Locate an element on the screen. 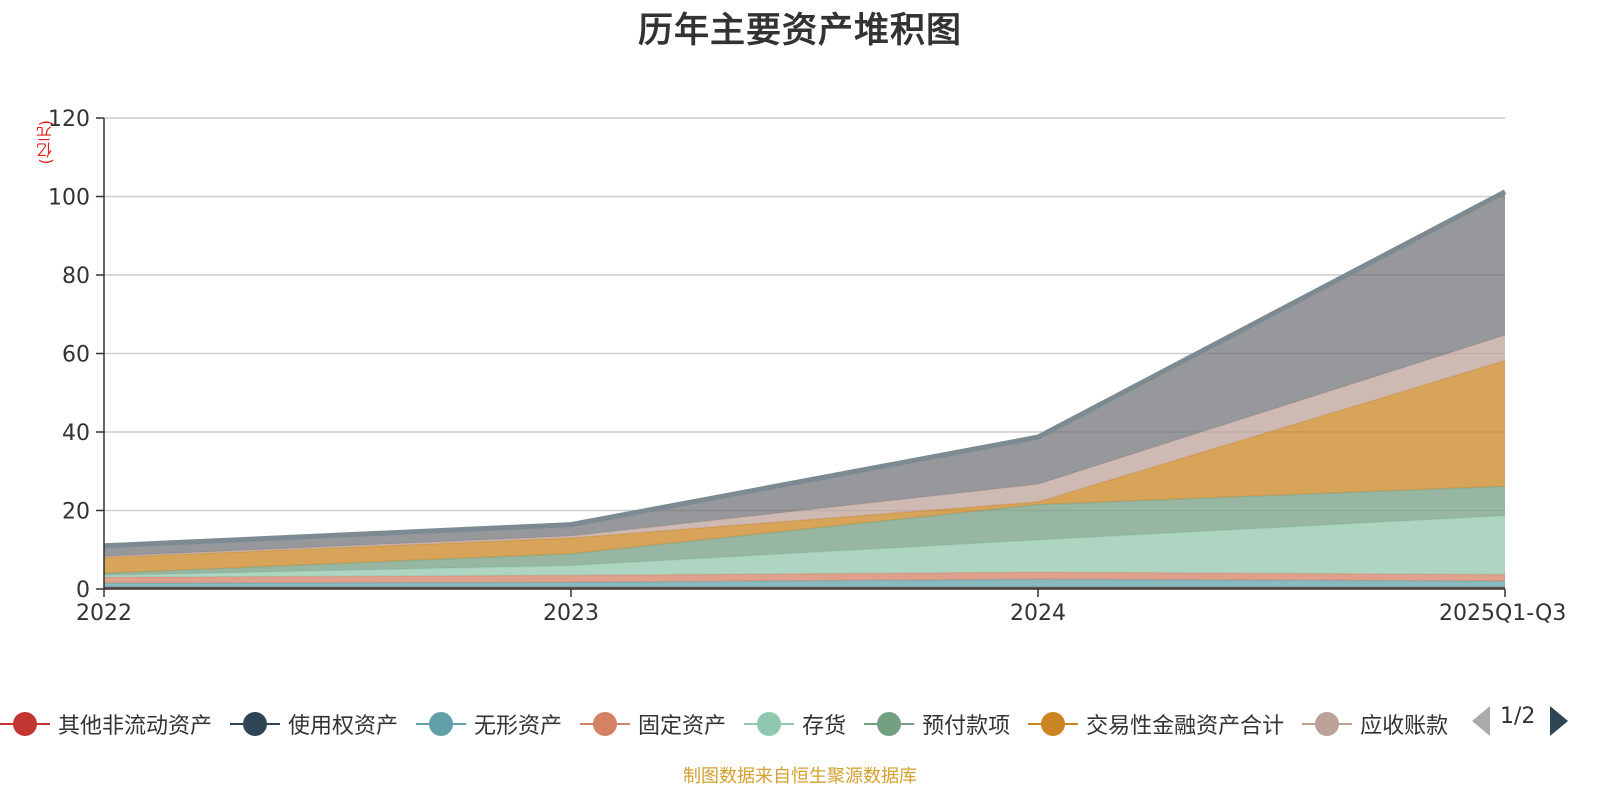  legend-item: 无形资产 is located at coordinates (489, 724).